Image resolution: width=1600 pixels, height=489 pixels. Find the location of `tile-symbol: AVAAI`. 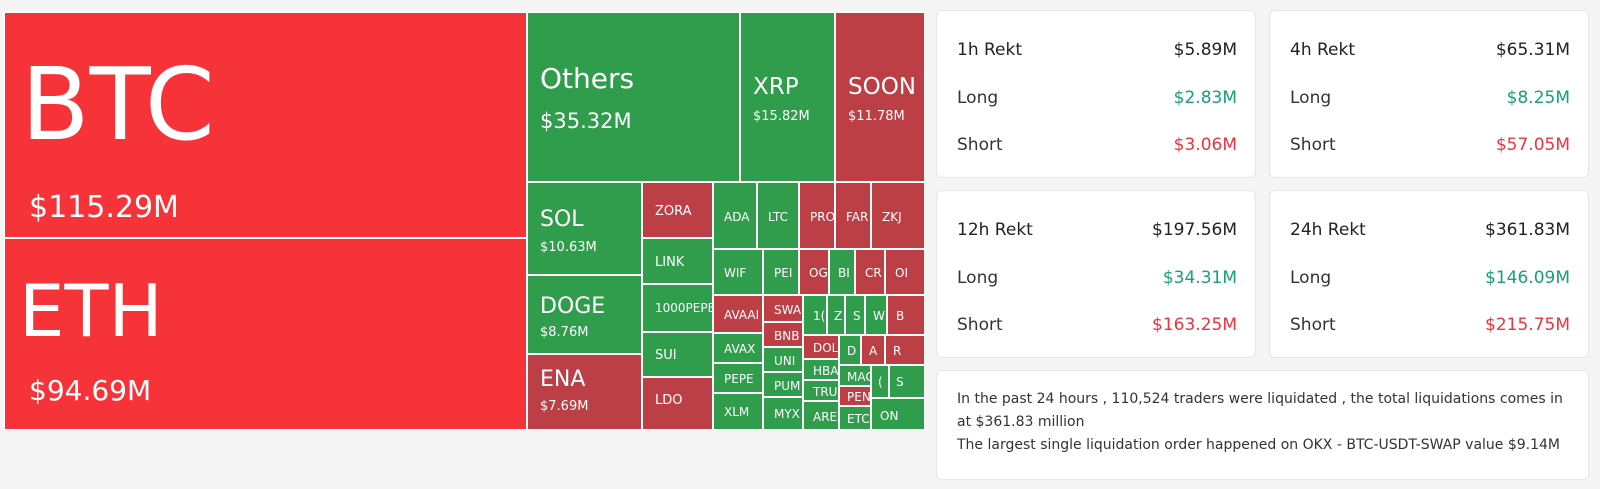

tile-symbol: AVAAI is located at coordinates (742, 315).